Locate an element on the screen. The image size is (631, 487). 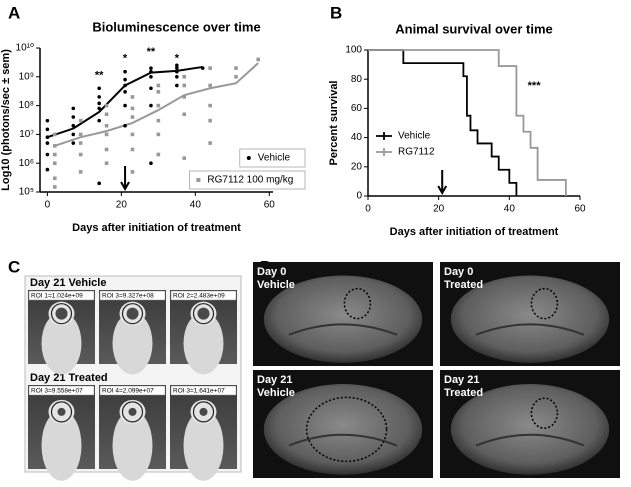
y-axis-label: Log10 (photons/sec ± sem) is located at coordinates (6, 120).